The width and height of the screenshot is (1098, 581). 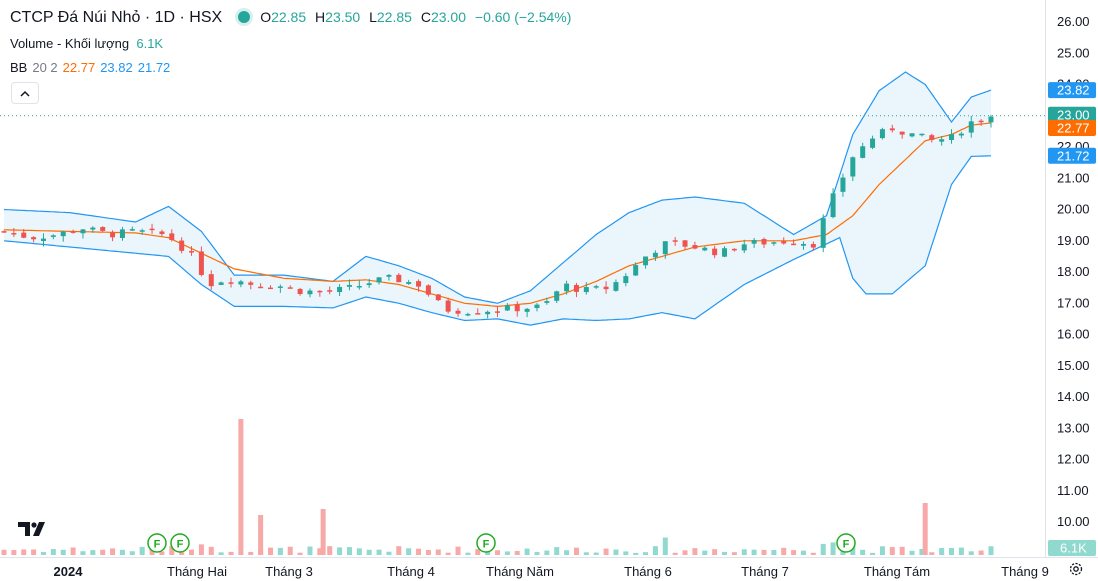 I want to click on high-value: 23.50, so click(x=343, y=17).